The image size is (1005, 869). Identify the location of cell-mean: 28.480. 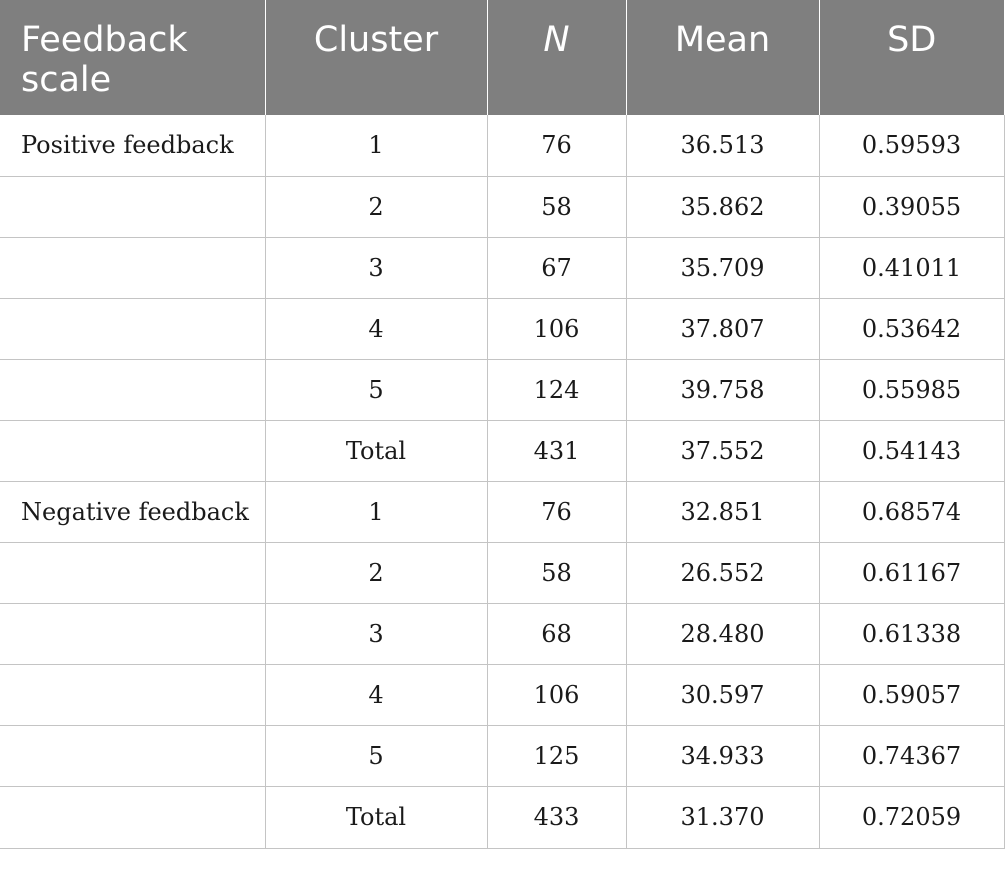
(722, 634).